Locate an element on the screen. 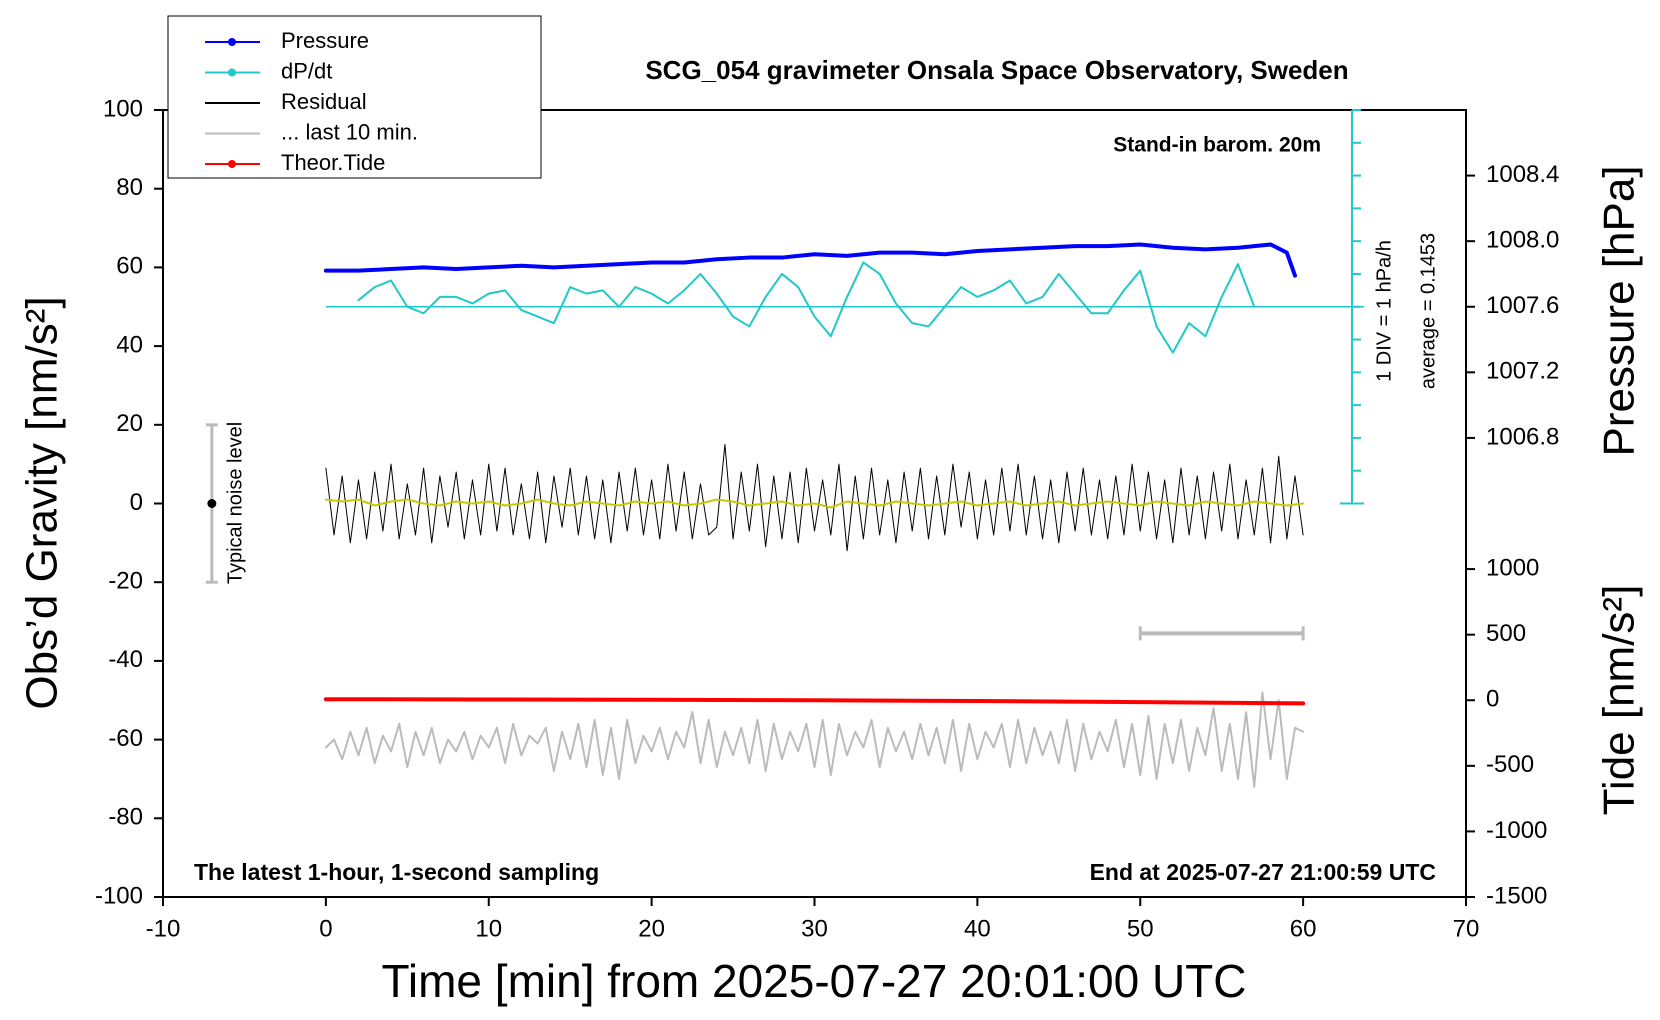 The width and height of the screenshot is (1660, 1020). annotation: The latest 1-hour, 1-second sampling is located at coordinates (396, 872).